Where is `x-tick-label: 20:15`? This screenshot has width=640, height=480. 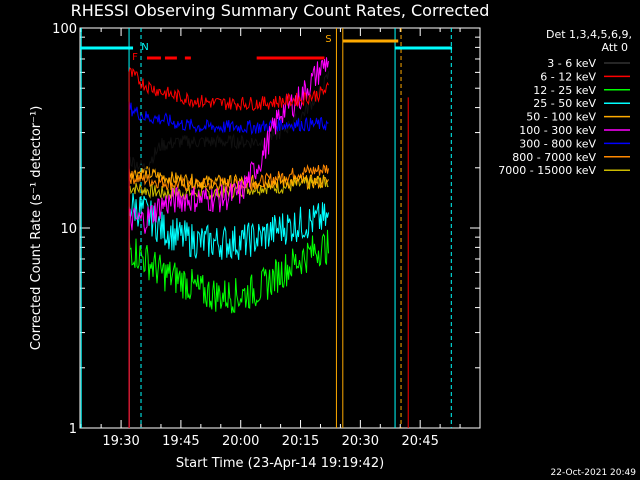 x-tick-label: 20:15 is located at coordinates (300, 441).